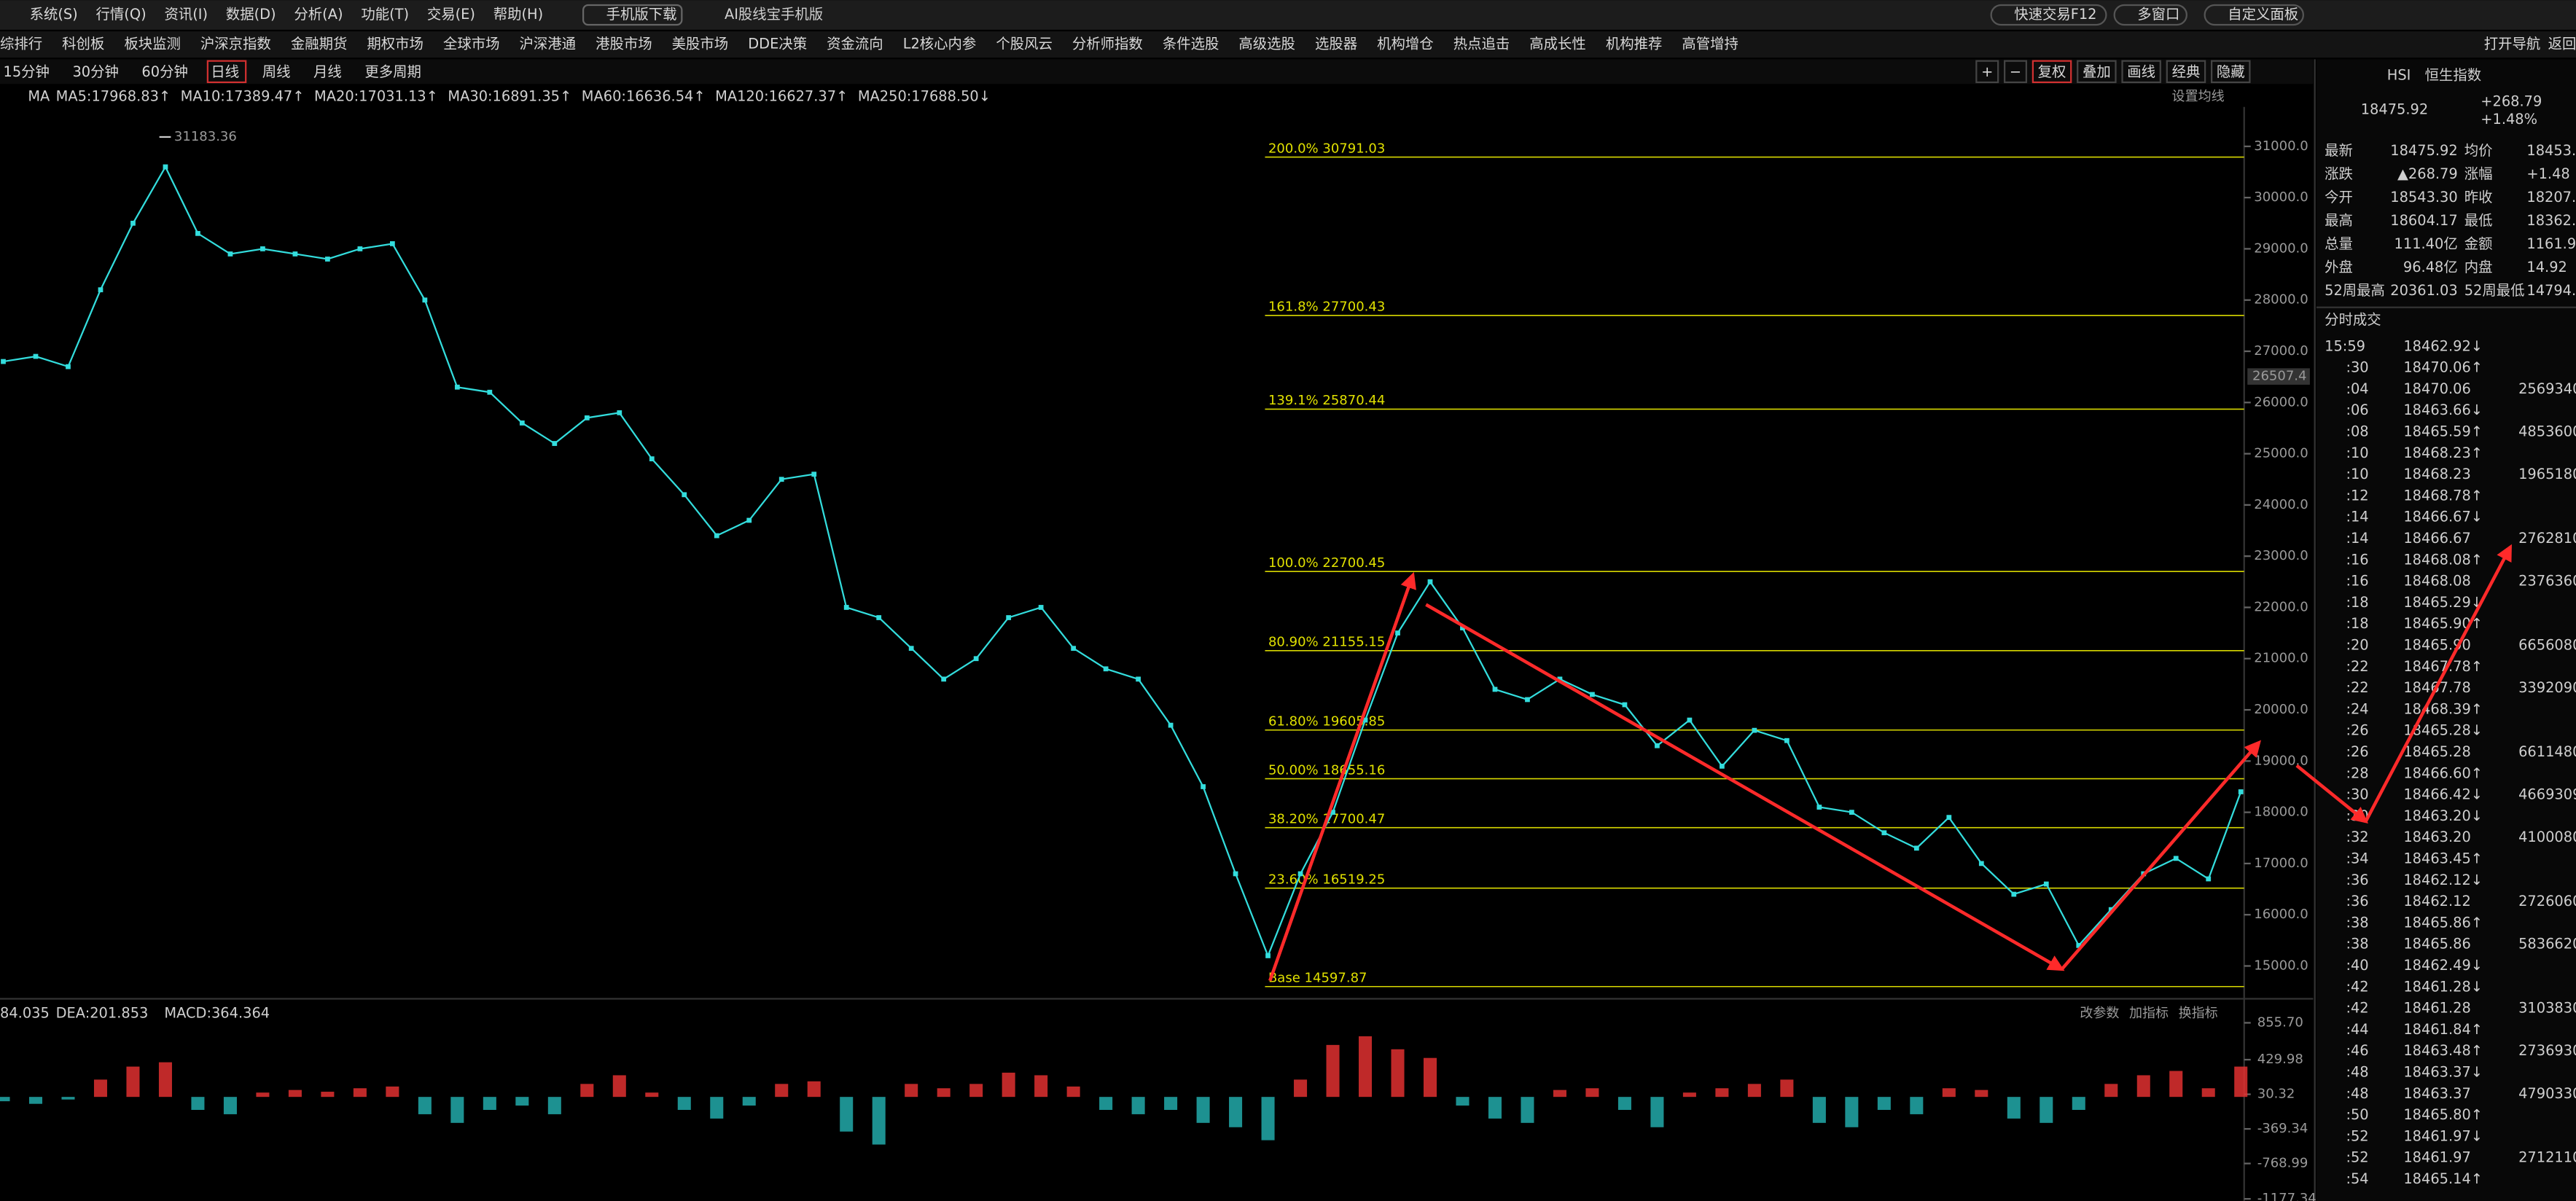 Image resolution: width=2576 pixels, height=1201 pixels. I want to click on nav-item: 热点追击, so click(1481, 44).